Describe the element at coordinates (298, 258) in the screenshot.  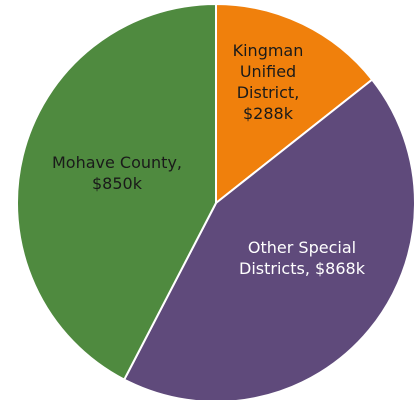
I see `category-label: Other Special Districts,` at that location.